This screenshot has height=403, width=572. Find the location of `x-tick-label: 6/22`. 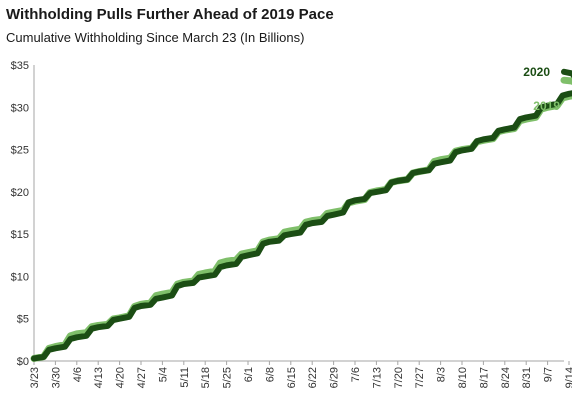

x-tick-label: 6/22 is located at coordinates (313, 377).